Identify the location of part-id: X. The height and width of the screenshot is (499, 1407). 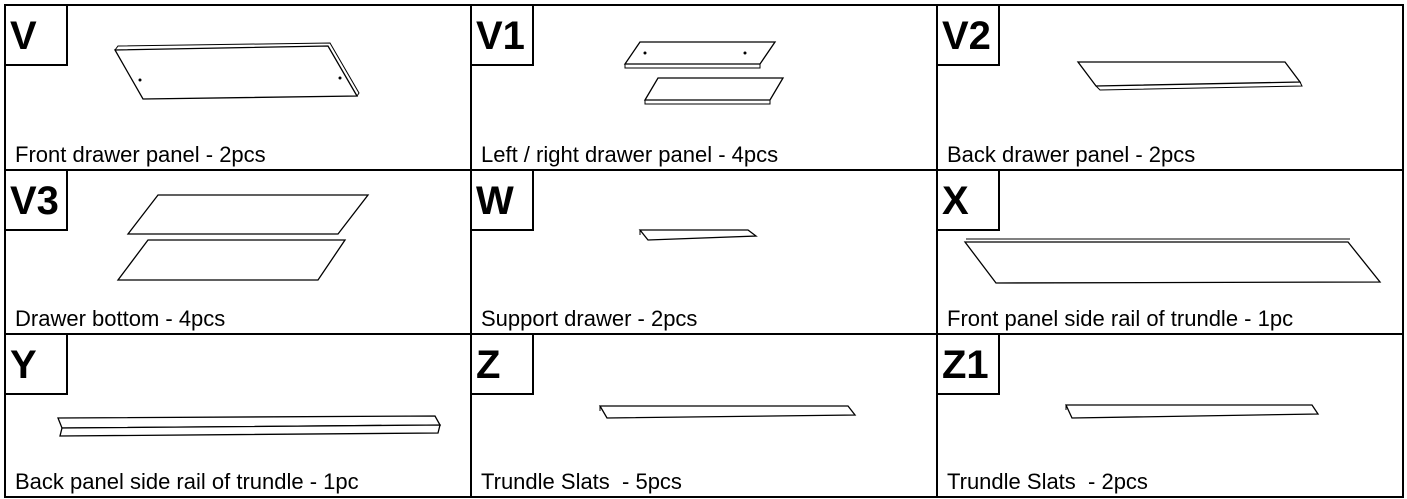
(955, 201).